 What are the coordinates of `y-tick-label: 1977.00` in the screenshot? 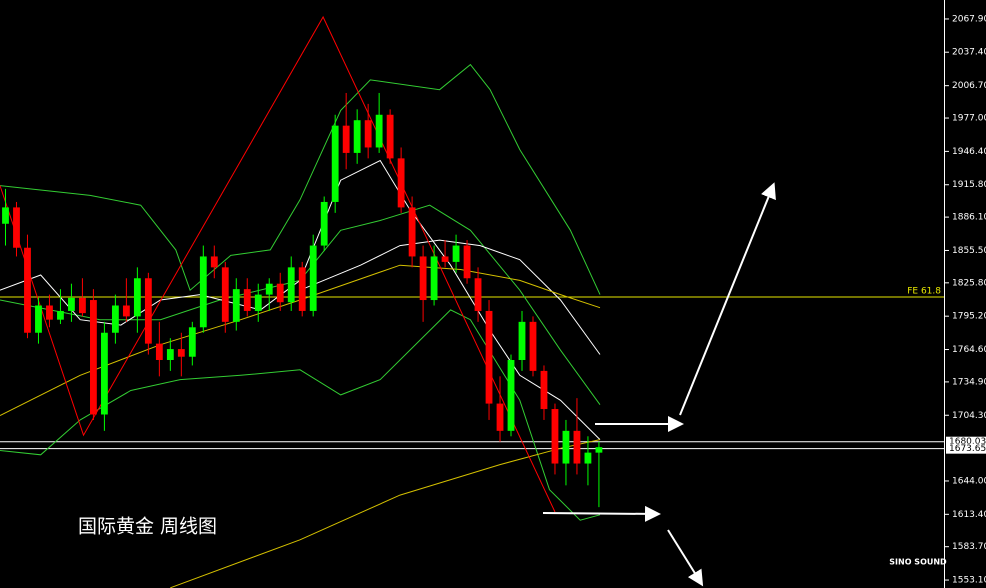 It's located at (969, 119).